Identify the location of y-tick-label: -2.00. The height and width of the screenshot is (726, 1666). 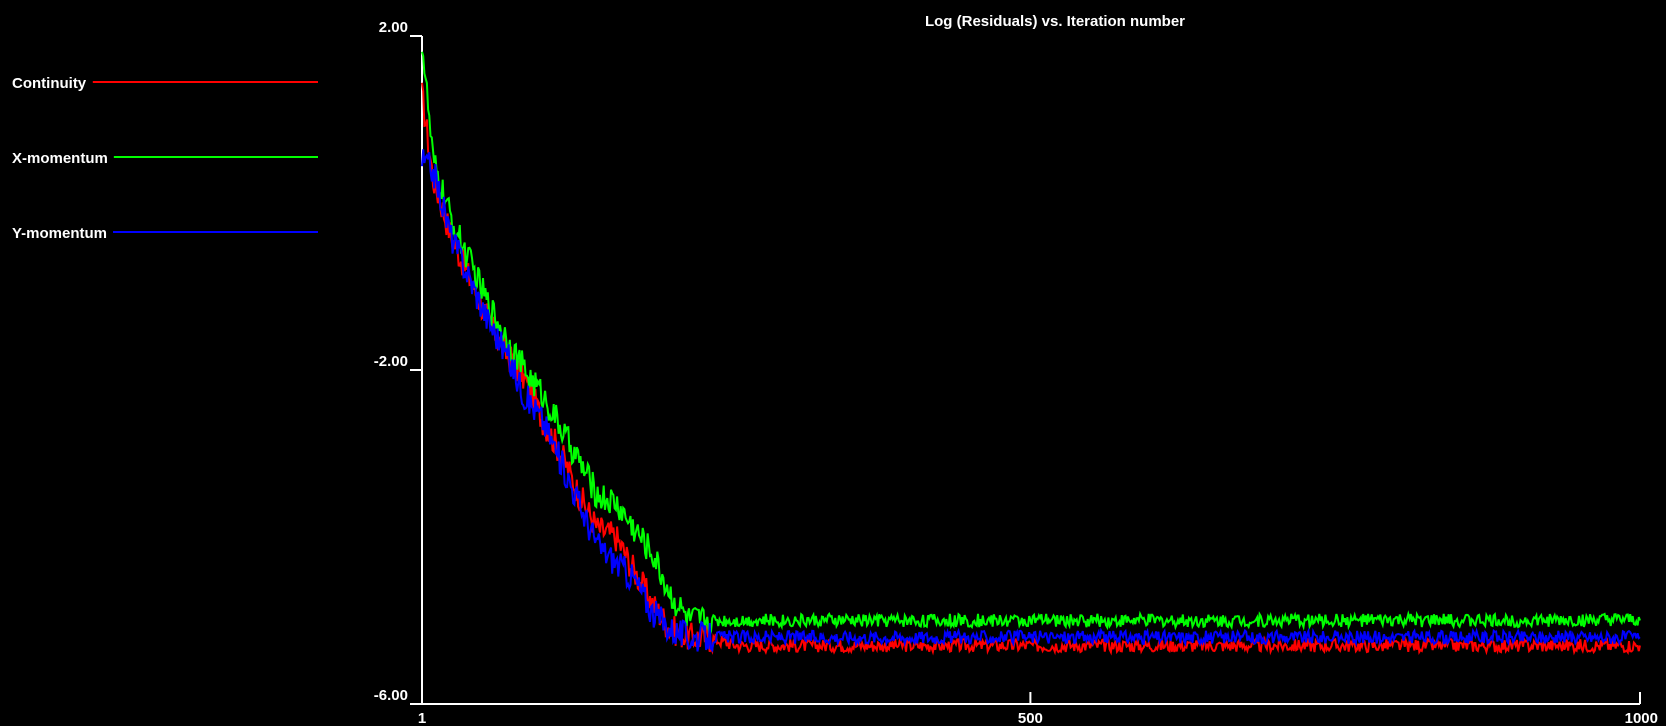
(391, 361).